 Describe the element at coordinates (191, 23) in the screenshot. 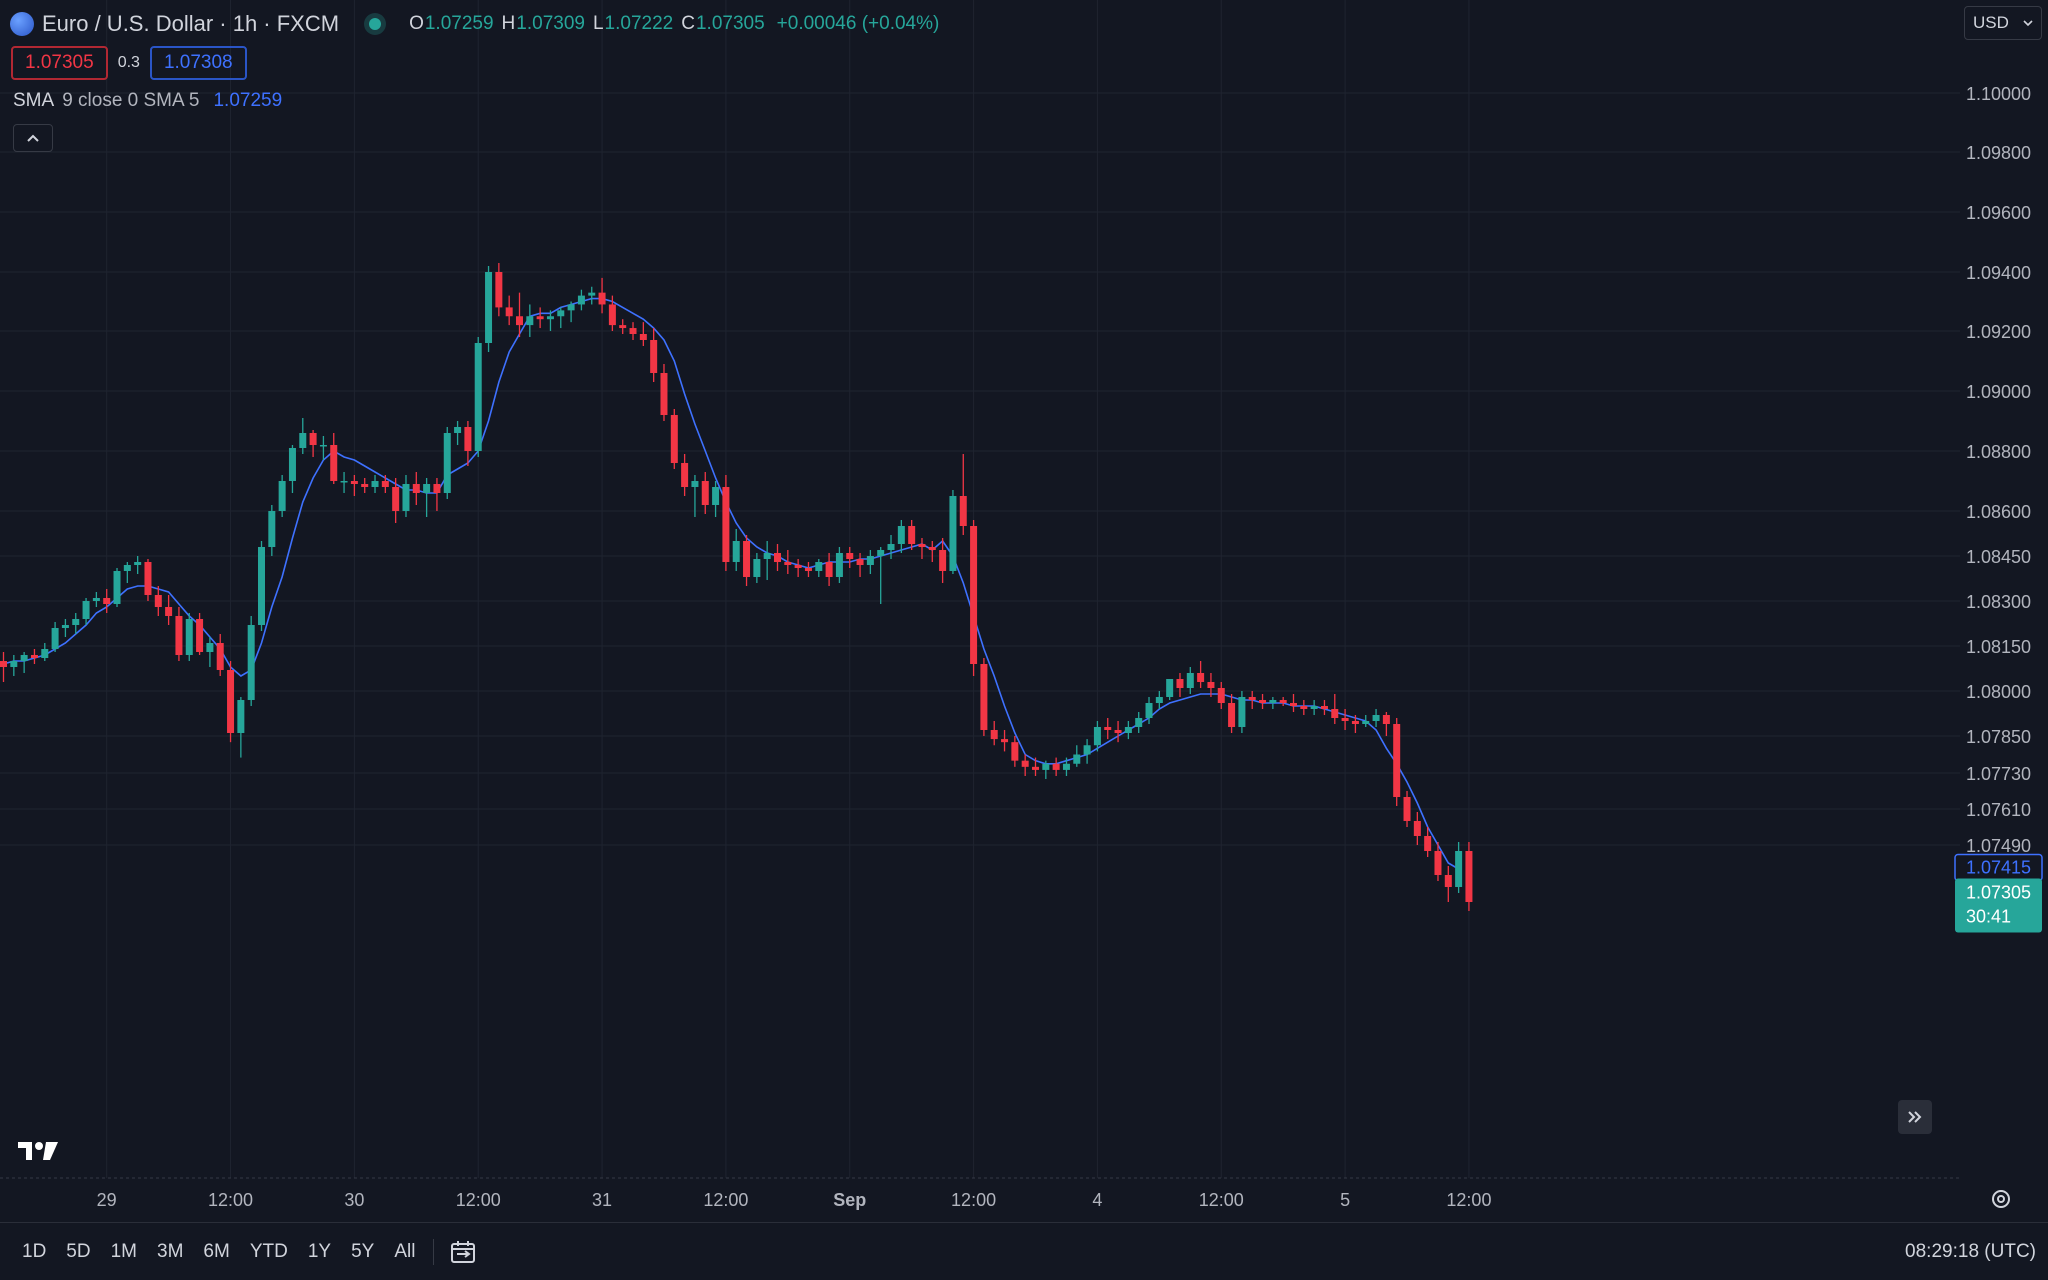

I see `symbol-title: Euro / U.S. Dollar · 1h · FXCM` at that location.